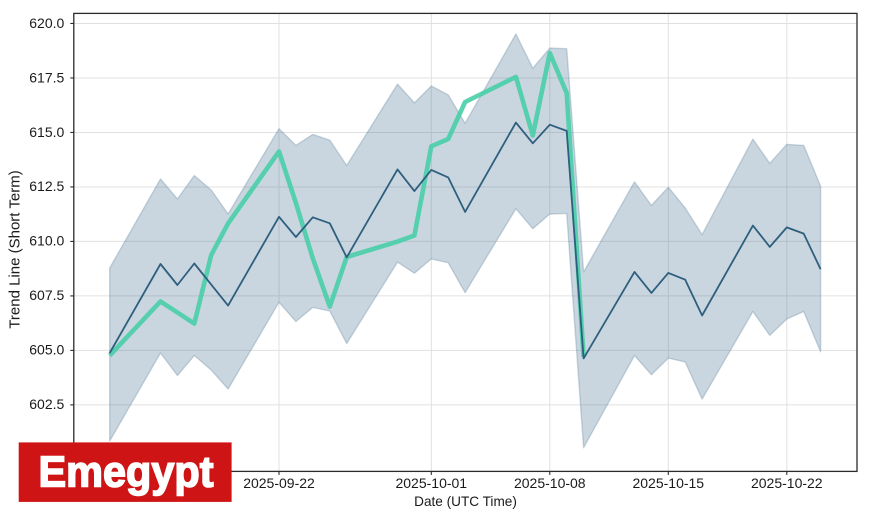  Describe the element at coordinates (46, 241) in the screenshot. I see `svg-text: 610.0` at that location.